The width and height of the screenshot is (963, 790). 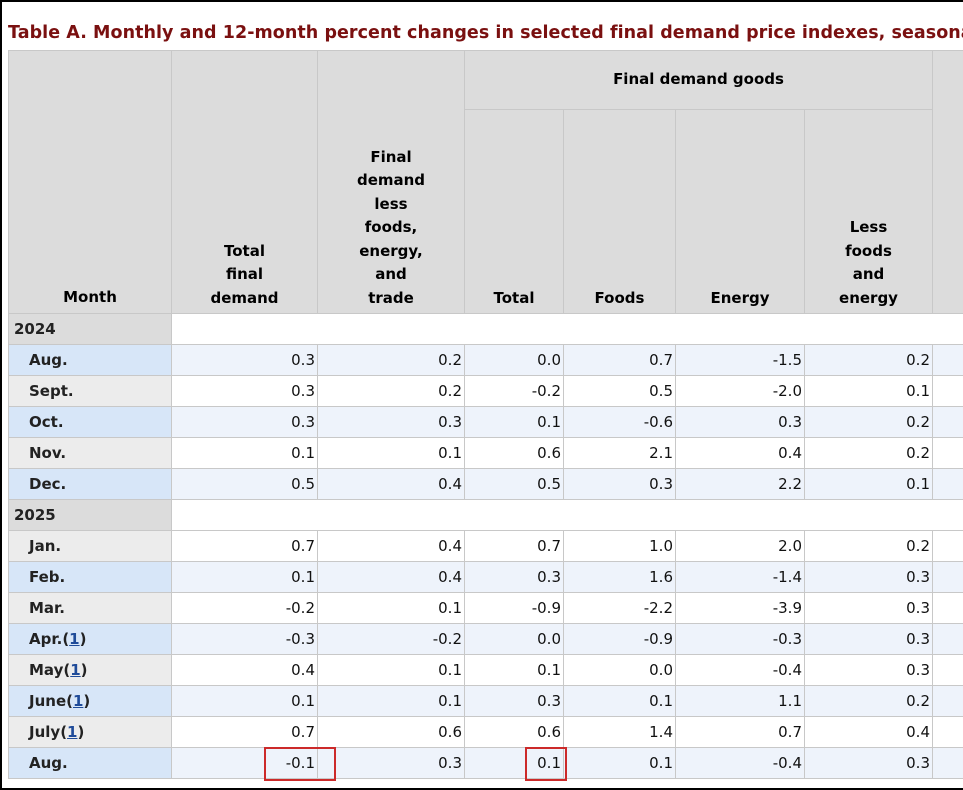 I want to click on table-row: Oct. 0.3 0.3 0.1 -0.6 0.3 0.2, so click(x=485, y=422).